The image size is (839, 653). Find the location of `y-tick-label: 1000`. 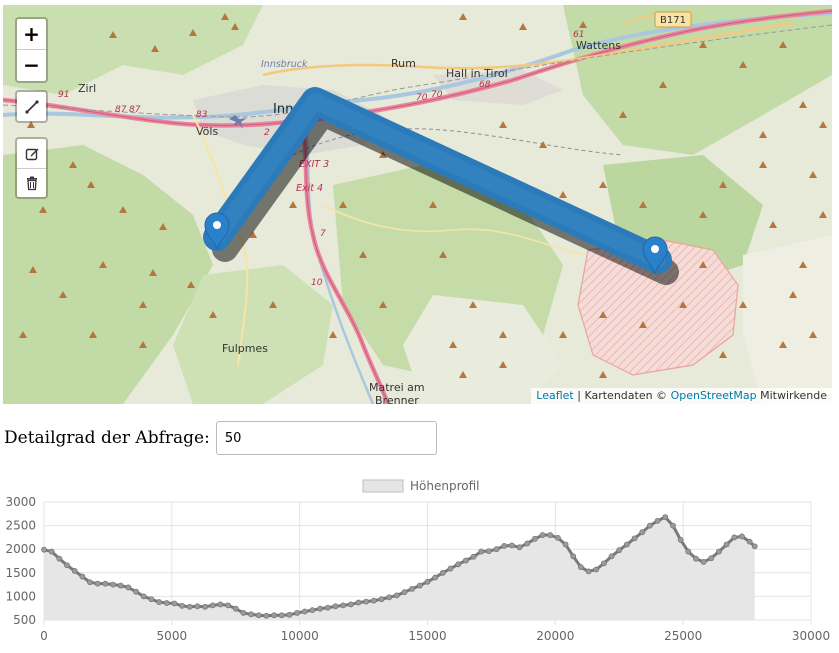

y-tick-label: 1000 is located at coordinates (20, 596).